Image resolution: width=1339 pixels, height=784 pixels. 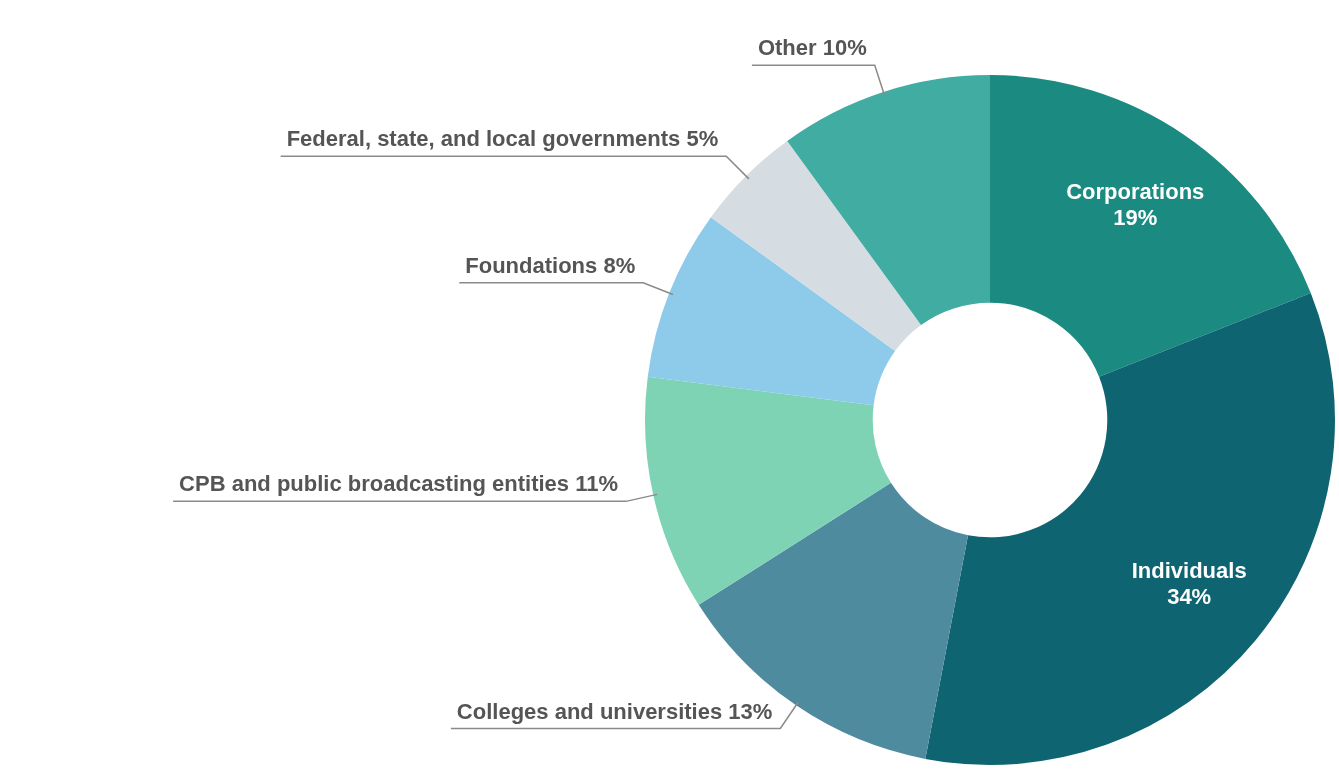 I want to click on slice-label: Other 10%, so click(x=812, y=48).